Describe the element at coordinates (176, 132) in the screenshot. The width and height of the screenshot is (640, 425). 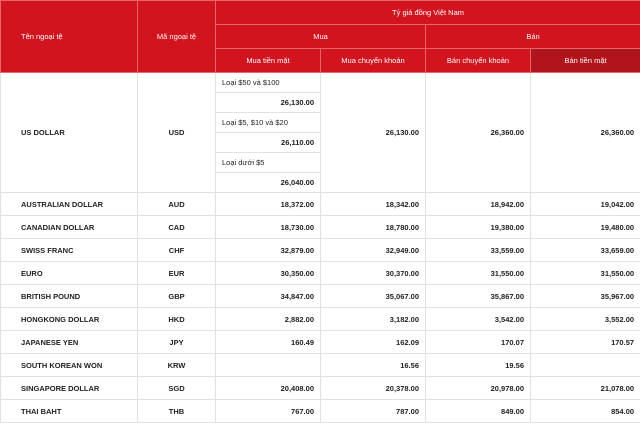
I see `table-cell: USD` at that location.